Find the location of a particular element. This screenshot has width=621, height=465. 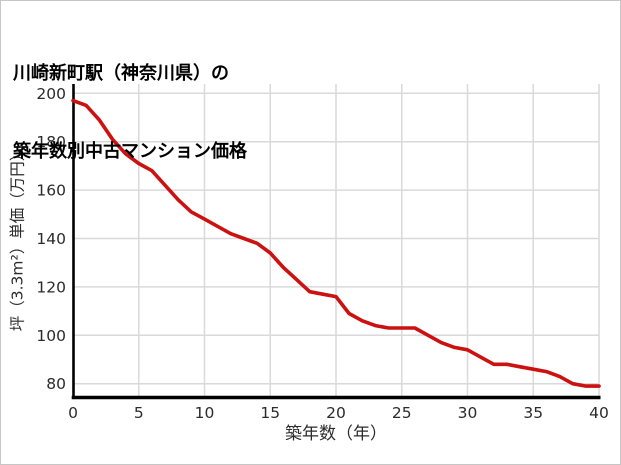

x-tick-label: 5 is located at coordinates (139, 413).